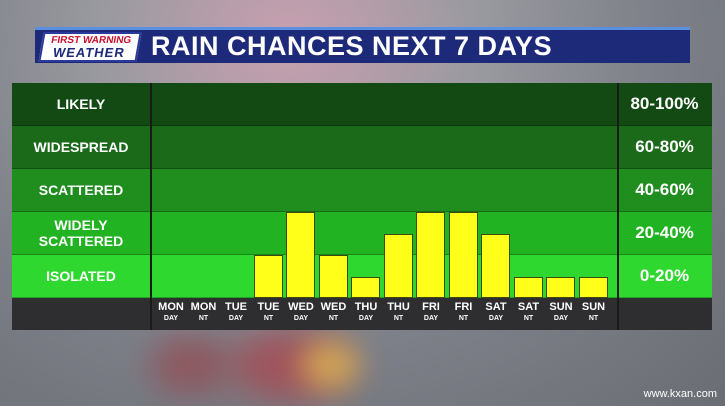  I want to click on band-label: WIDESPREAD, so click(81, 147).